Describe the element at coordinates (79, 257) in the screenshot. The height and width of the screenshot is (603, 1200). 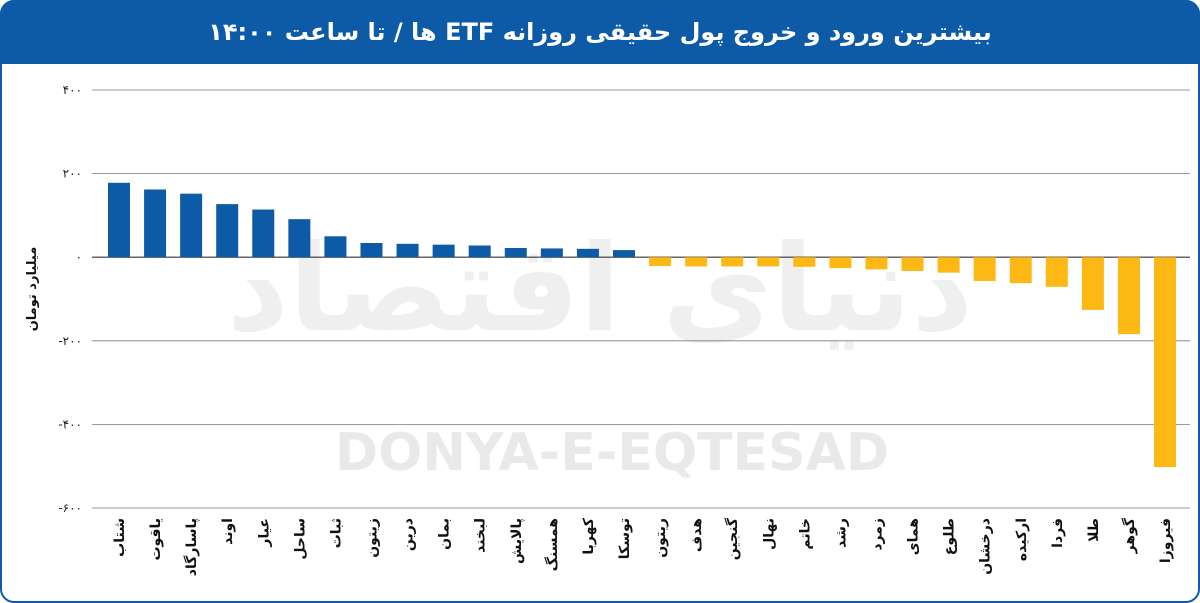
I see `y-tick-label: ۰` at that location.